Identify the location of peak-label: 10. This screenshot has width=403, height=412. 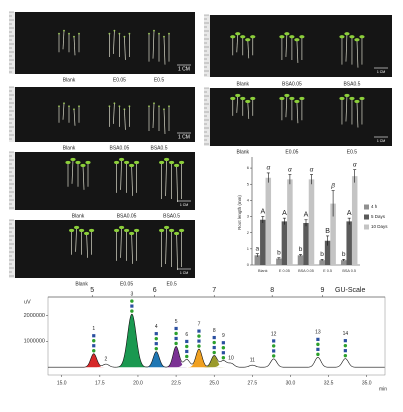
(231, 359).